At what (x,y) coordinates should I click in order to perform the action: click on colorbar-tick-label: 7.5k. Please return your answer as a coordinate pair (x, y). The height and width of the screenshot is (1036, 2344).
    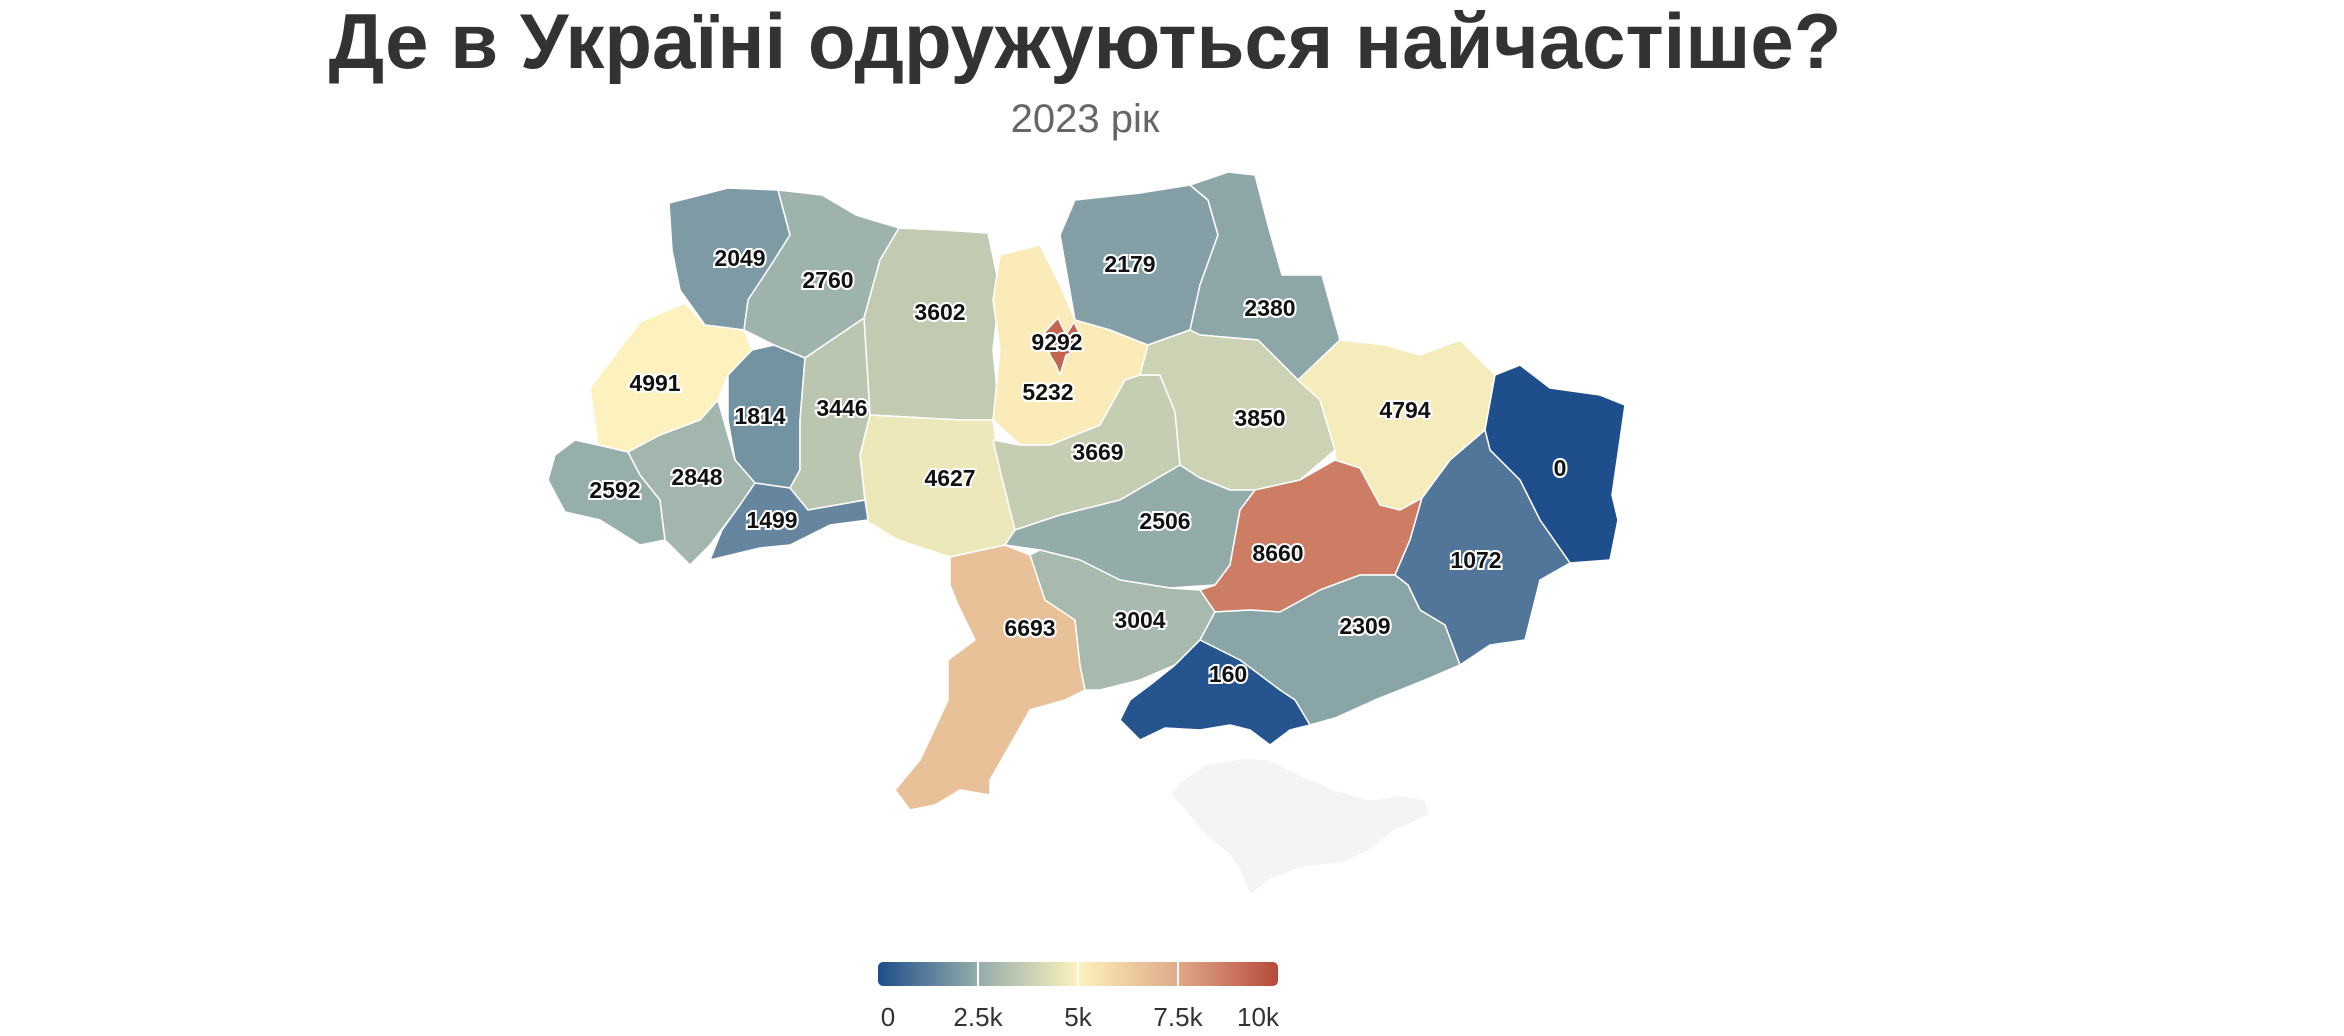
    Looking at the image, I should click on (1178, 1017).